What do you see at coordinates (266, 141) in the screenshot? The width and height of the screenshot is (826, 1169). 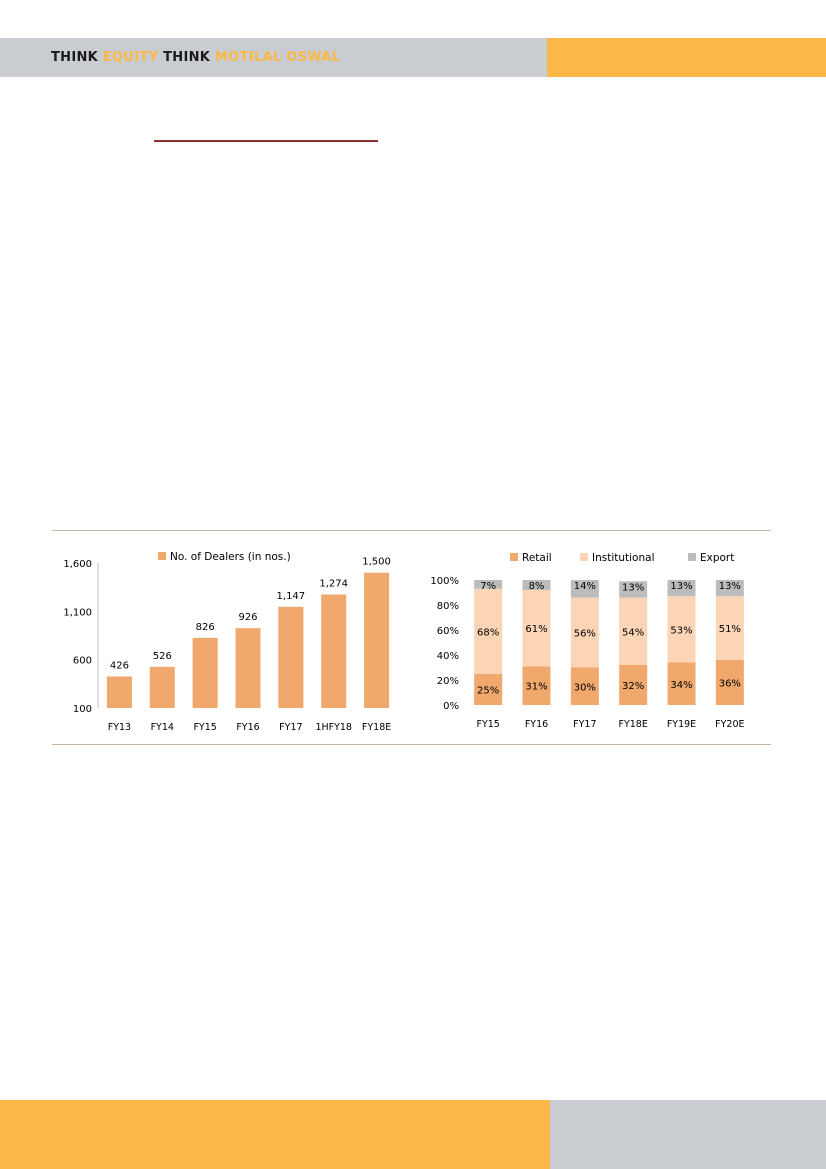 I see `section-title-underline` at bounding box center [266, 141].